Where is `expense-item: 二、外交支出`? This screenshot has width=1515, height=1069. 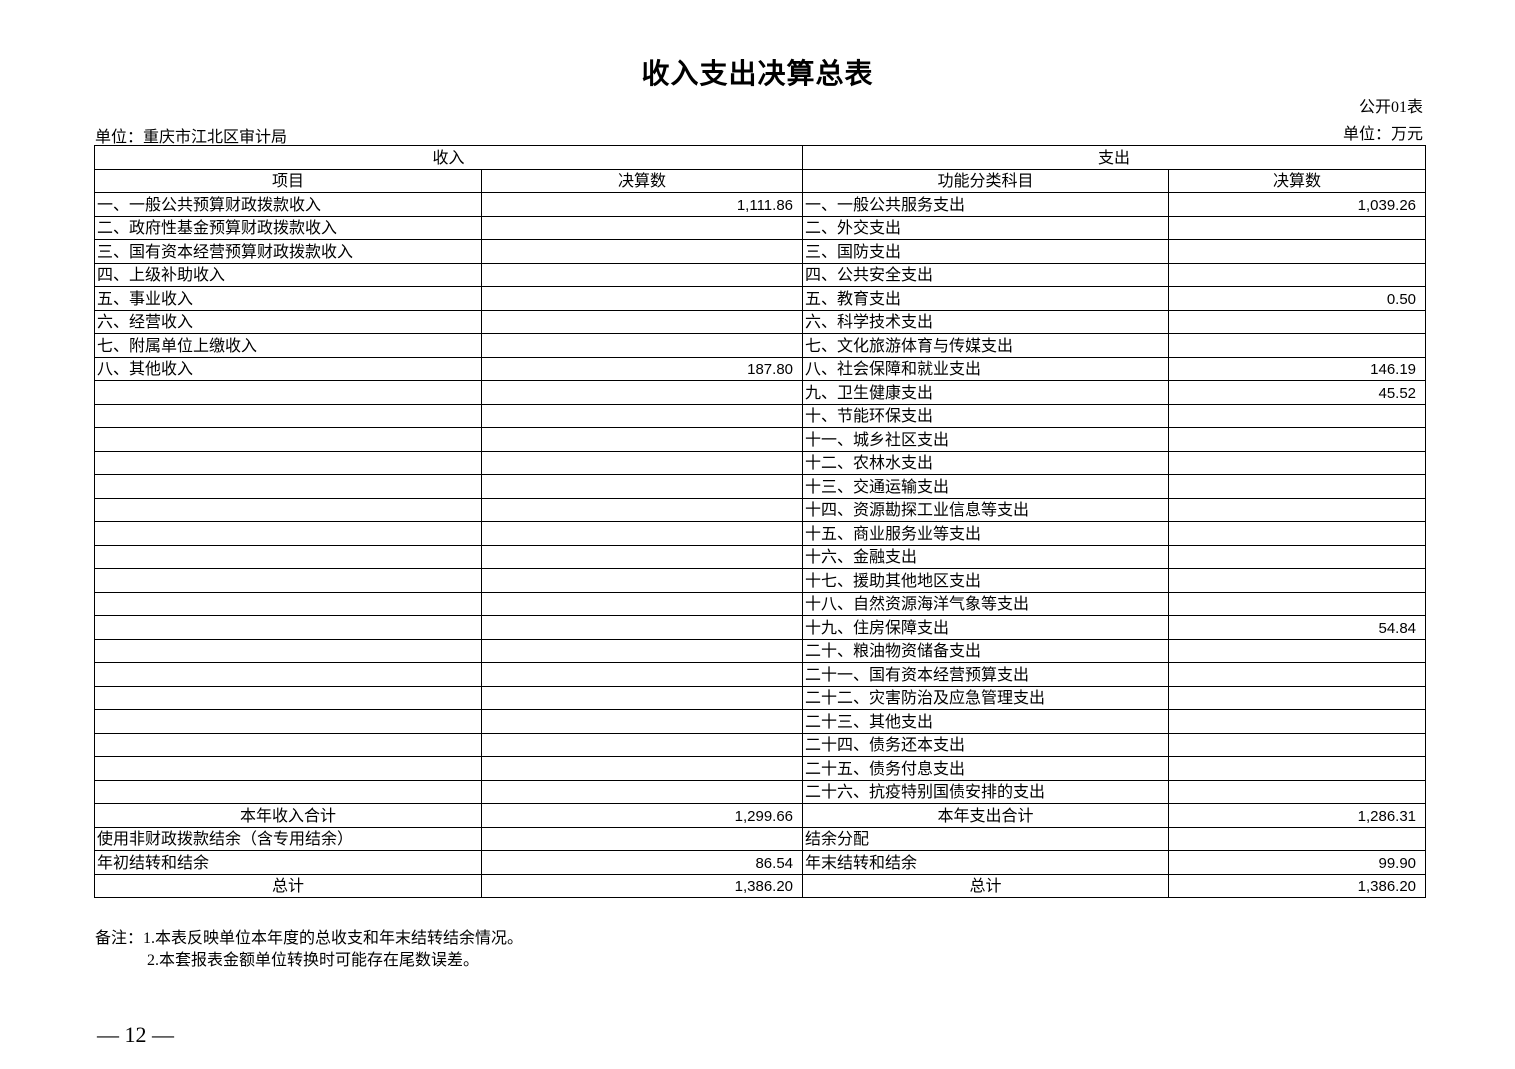 expense-item: 二、外交支出 is located at coordinates (986, 227).